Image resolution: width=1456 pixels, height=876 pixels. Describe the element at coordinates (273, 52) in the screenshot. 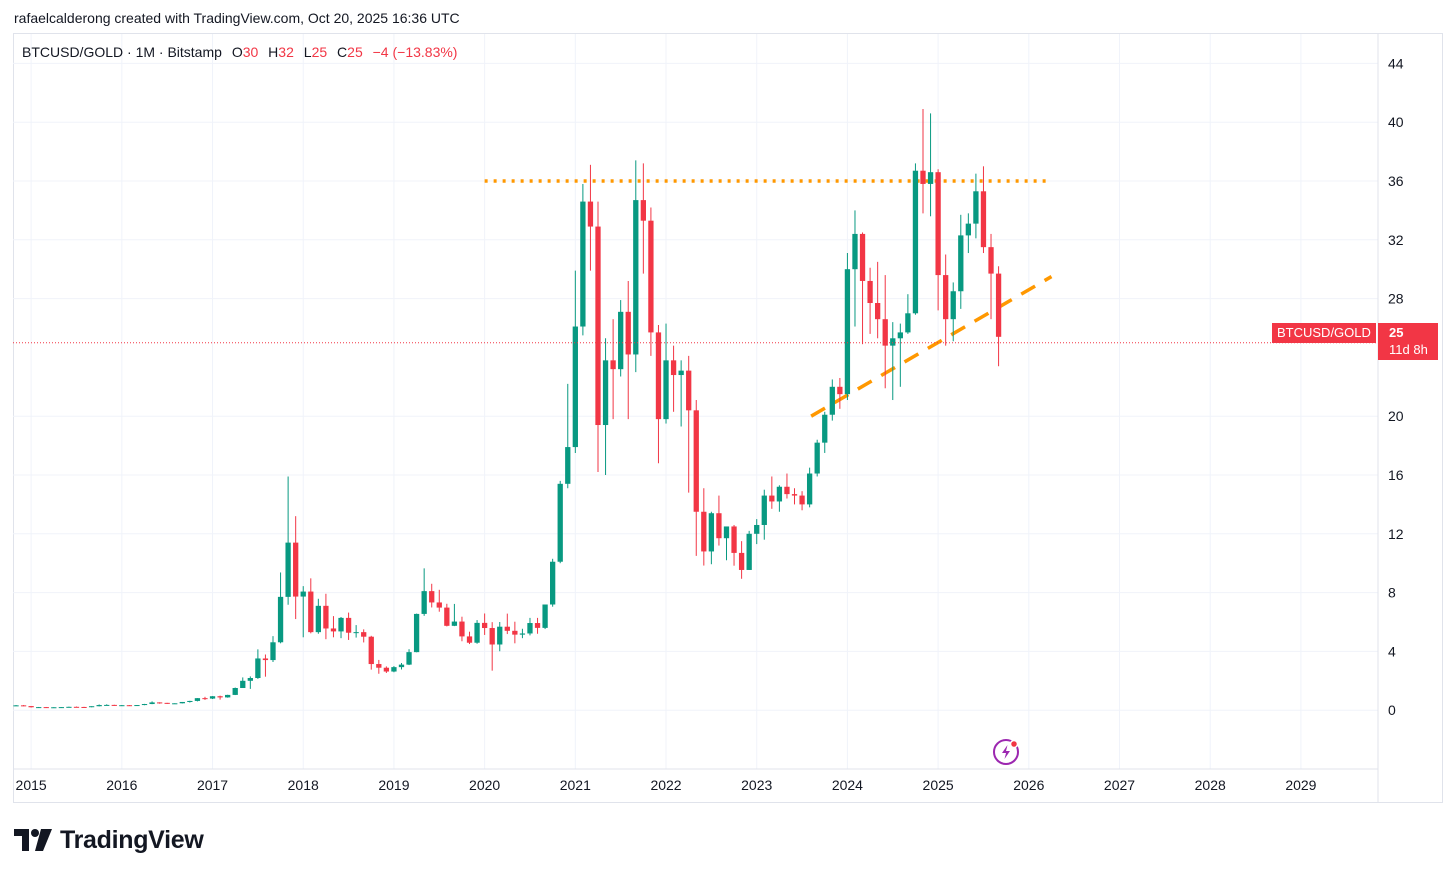

I see `high-label: H` at that location.